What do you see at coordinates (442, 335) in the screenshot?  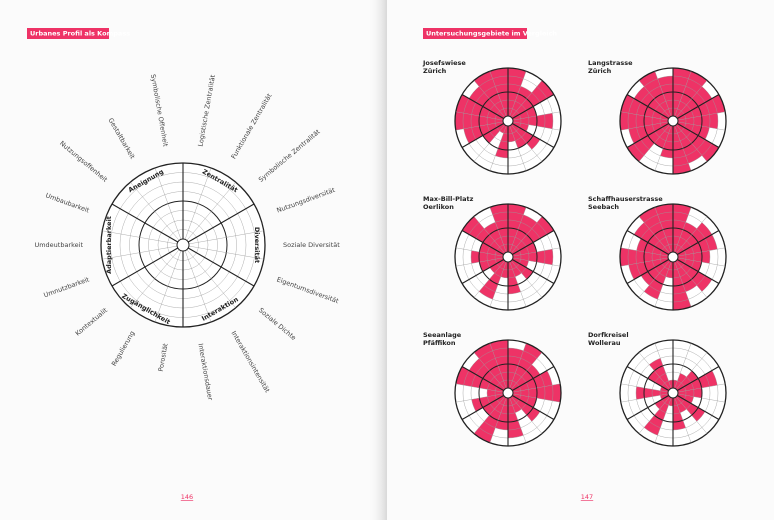 I see `chart-title: Seeanlage` at bounding box center [442, 335].